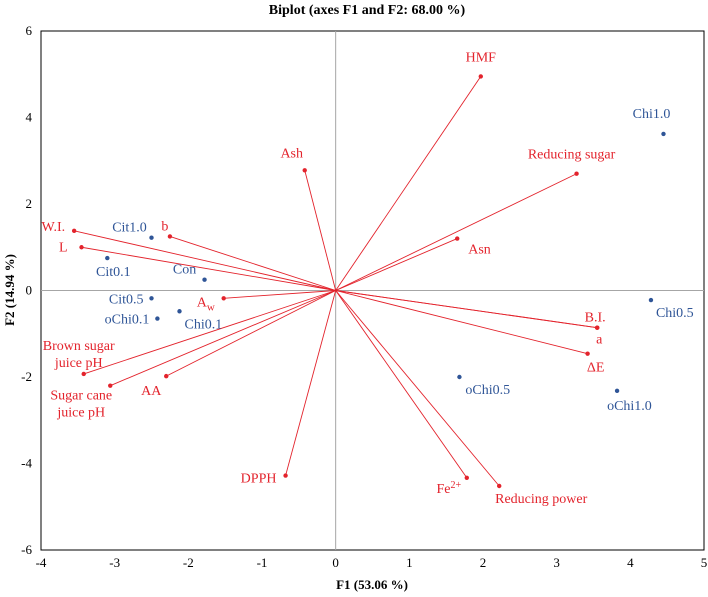  I want to click on observation-label: Con, so click(184, 270).